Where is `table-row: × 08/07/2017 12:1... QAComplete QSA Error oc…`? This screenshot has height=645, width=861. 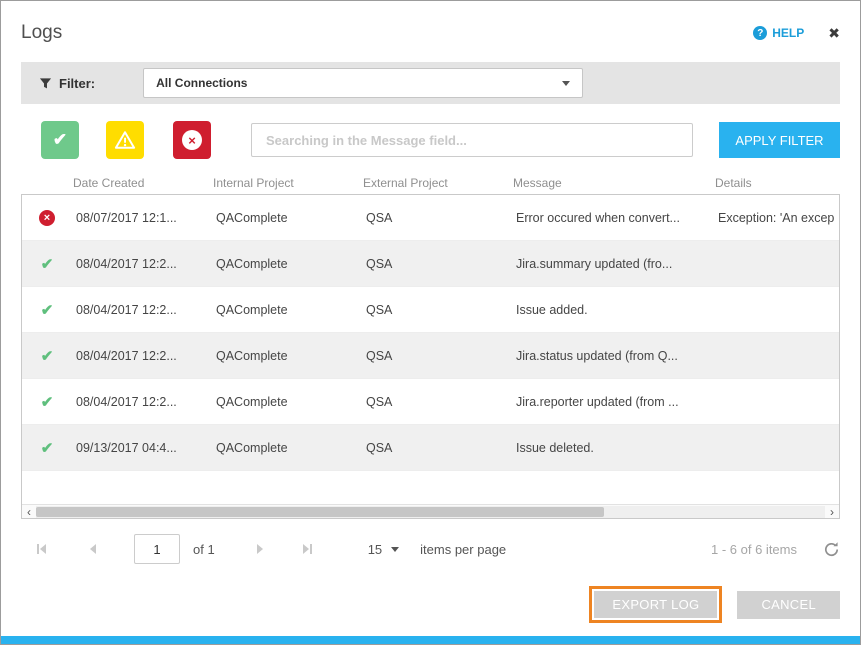 table-row: × 08/07/2017 12:1... QAComplete QSA Error oc… is located at coordinates (430, 218).